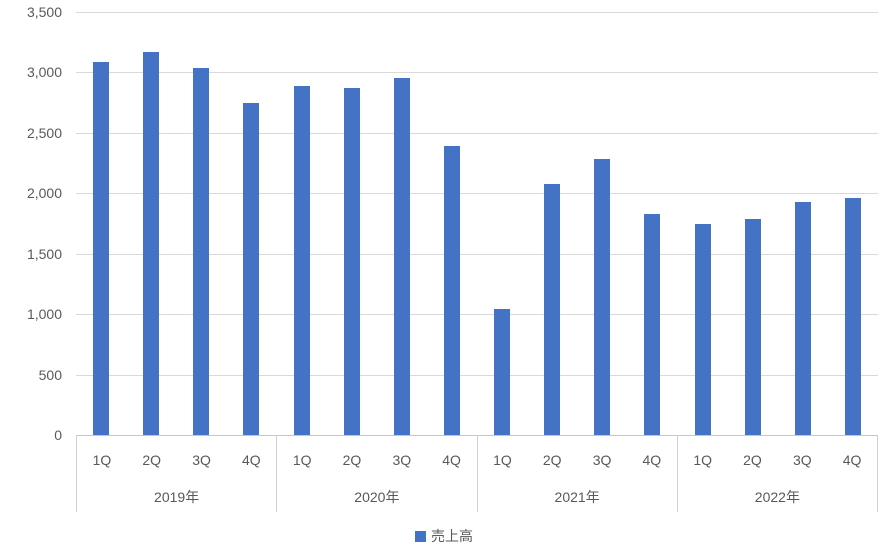 Image resolution: width=888 pixels, height=555 pixels. Describe the element at coordinates (44, 253) in the screenshot. I see `y-axis-tick-label: 1,500` at that location.